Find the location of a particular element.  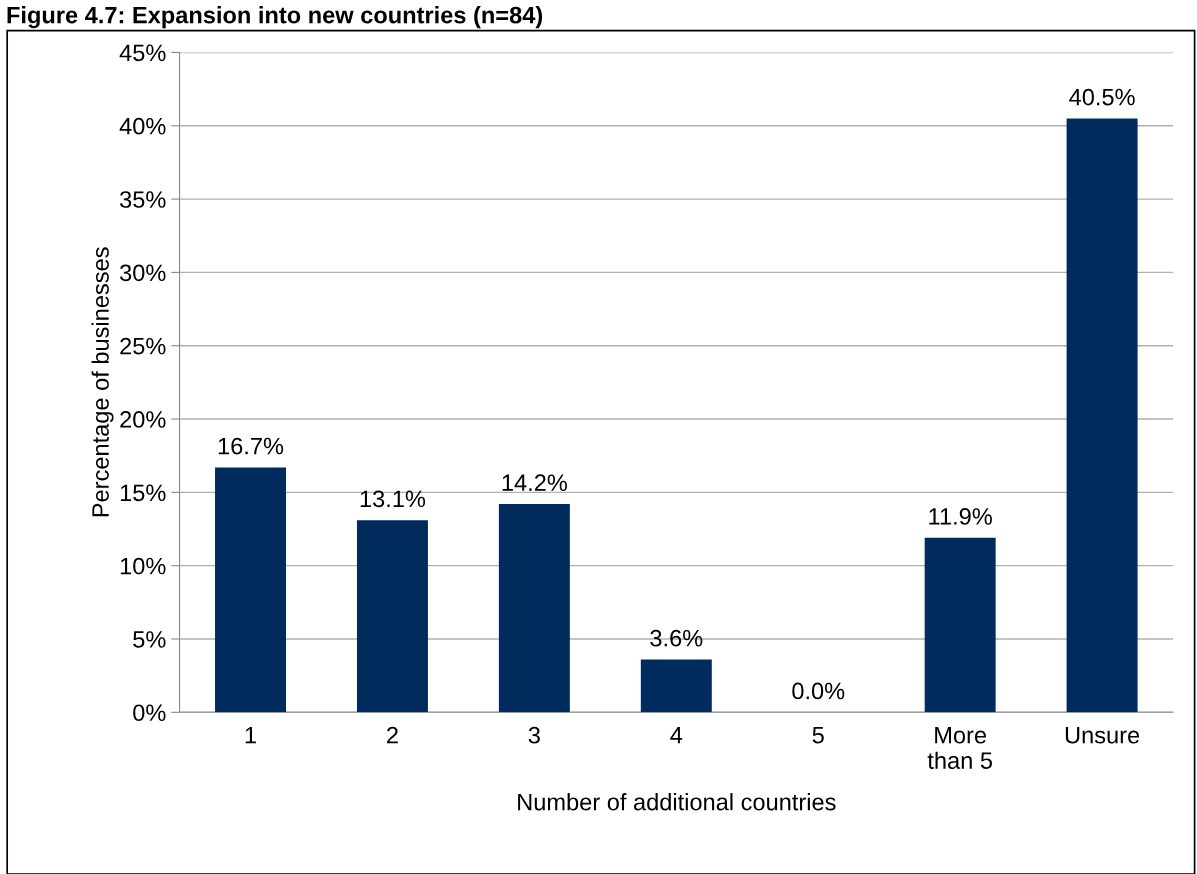

x-tick-label: 1 is located at coordinates (250, 735).